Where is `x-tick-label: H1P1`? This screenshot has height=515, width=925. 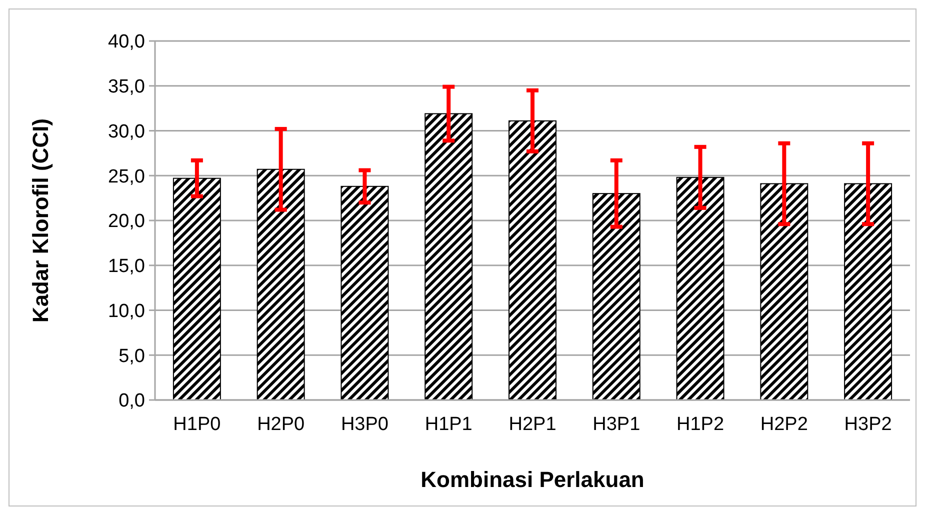
x-tick-label: H1P1 is located at coordinates (448, 424).